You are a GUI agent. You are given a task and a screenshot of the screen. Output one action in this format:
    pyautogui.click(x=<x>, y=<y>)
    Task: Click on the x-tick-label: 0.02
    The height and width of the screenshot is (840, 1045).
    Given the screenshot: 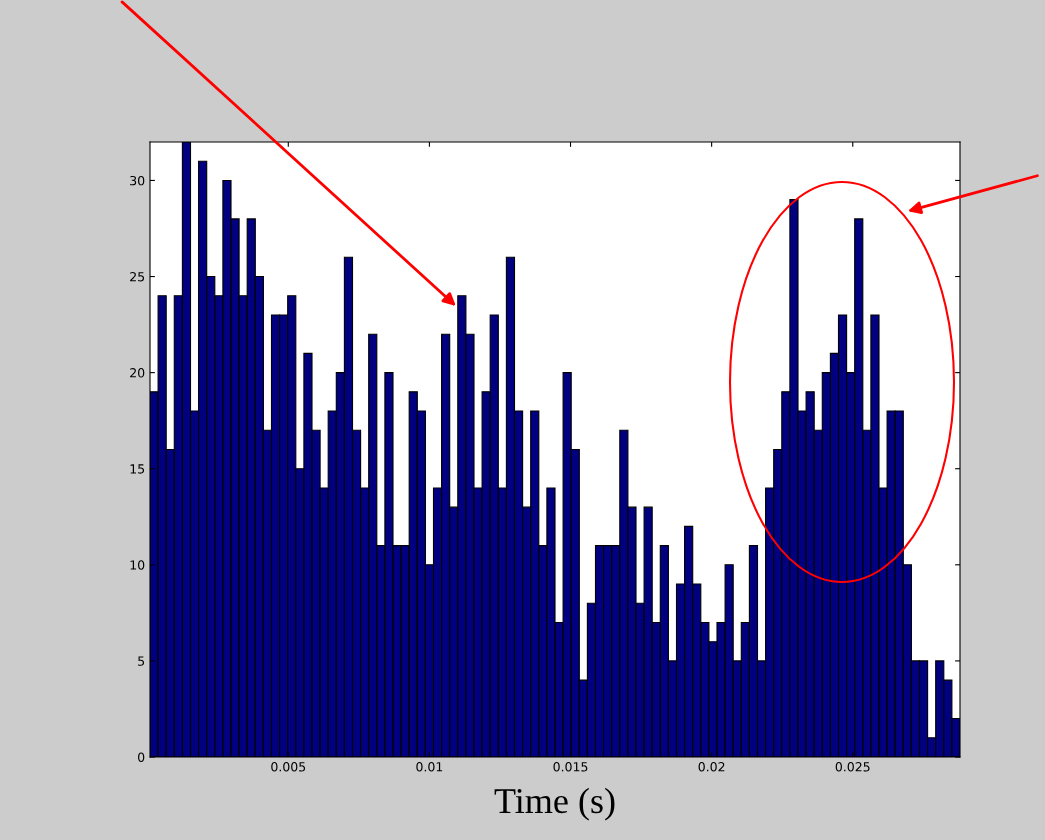 What is the action you would take?
    pyautogui.click(x=711, y=767)
    